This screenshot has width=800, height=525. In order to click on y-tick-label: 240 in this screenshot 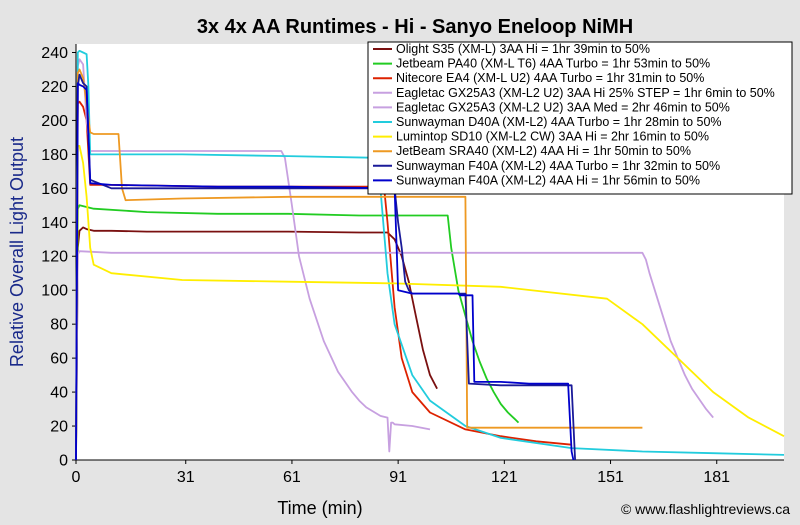, I will do `click(54, 53)`.